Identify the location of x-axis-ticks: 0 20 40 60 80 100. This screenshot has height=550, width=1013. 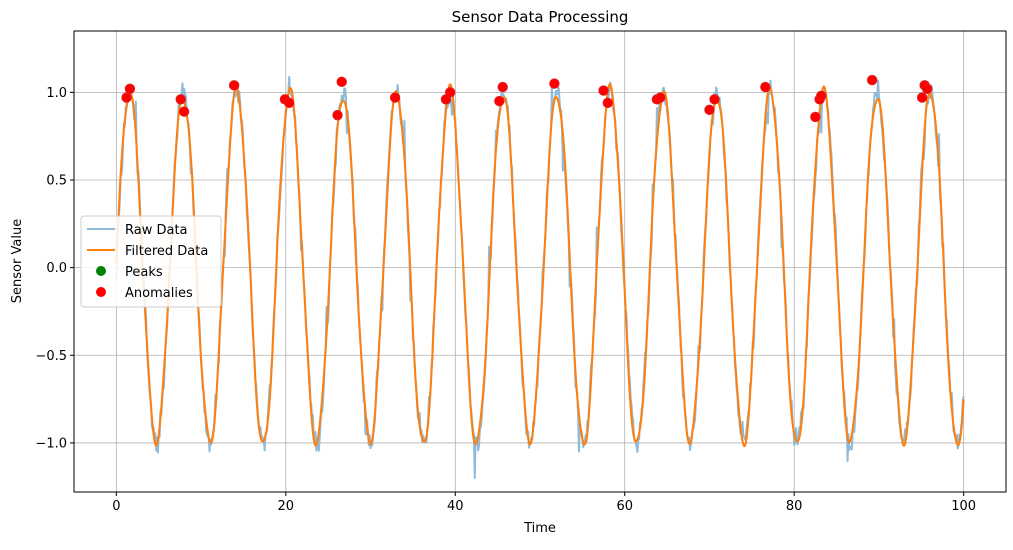
(544, 503).